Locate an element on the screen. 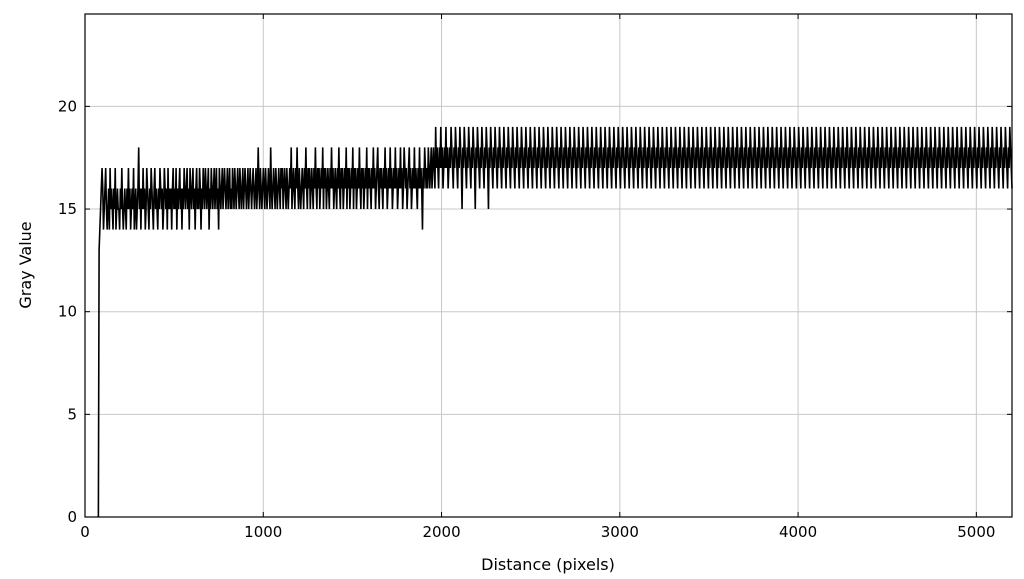 Image resolution: width=1024 pixels, height=579 pixels. y-axis-title: Gray Value is located at coordinates (25, 264).